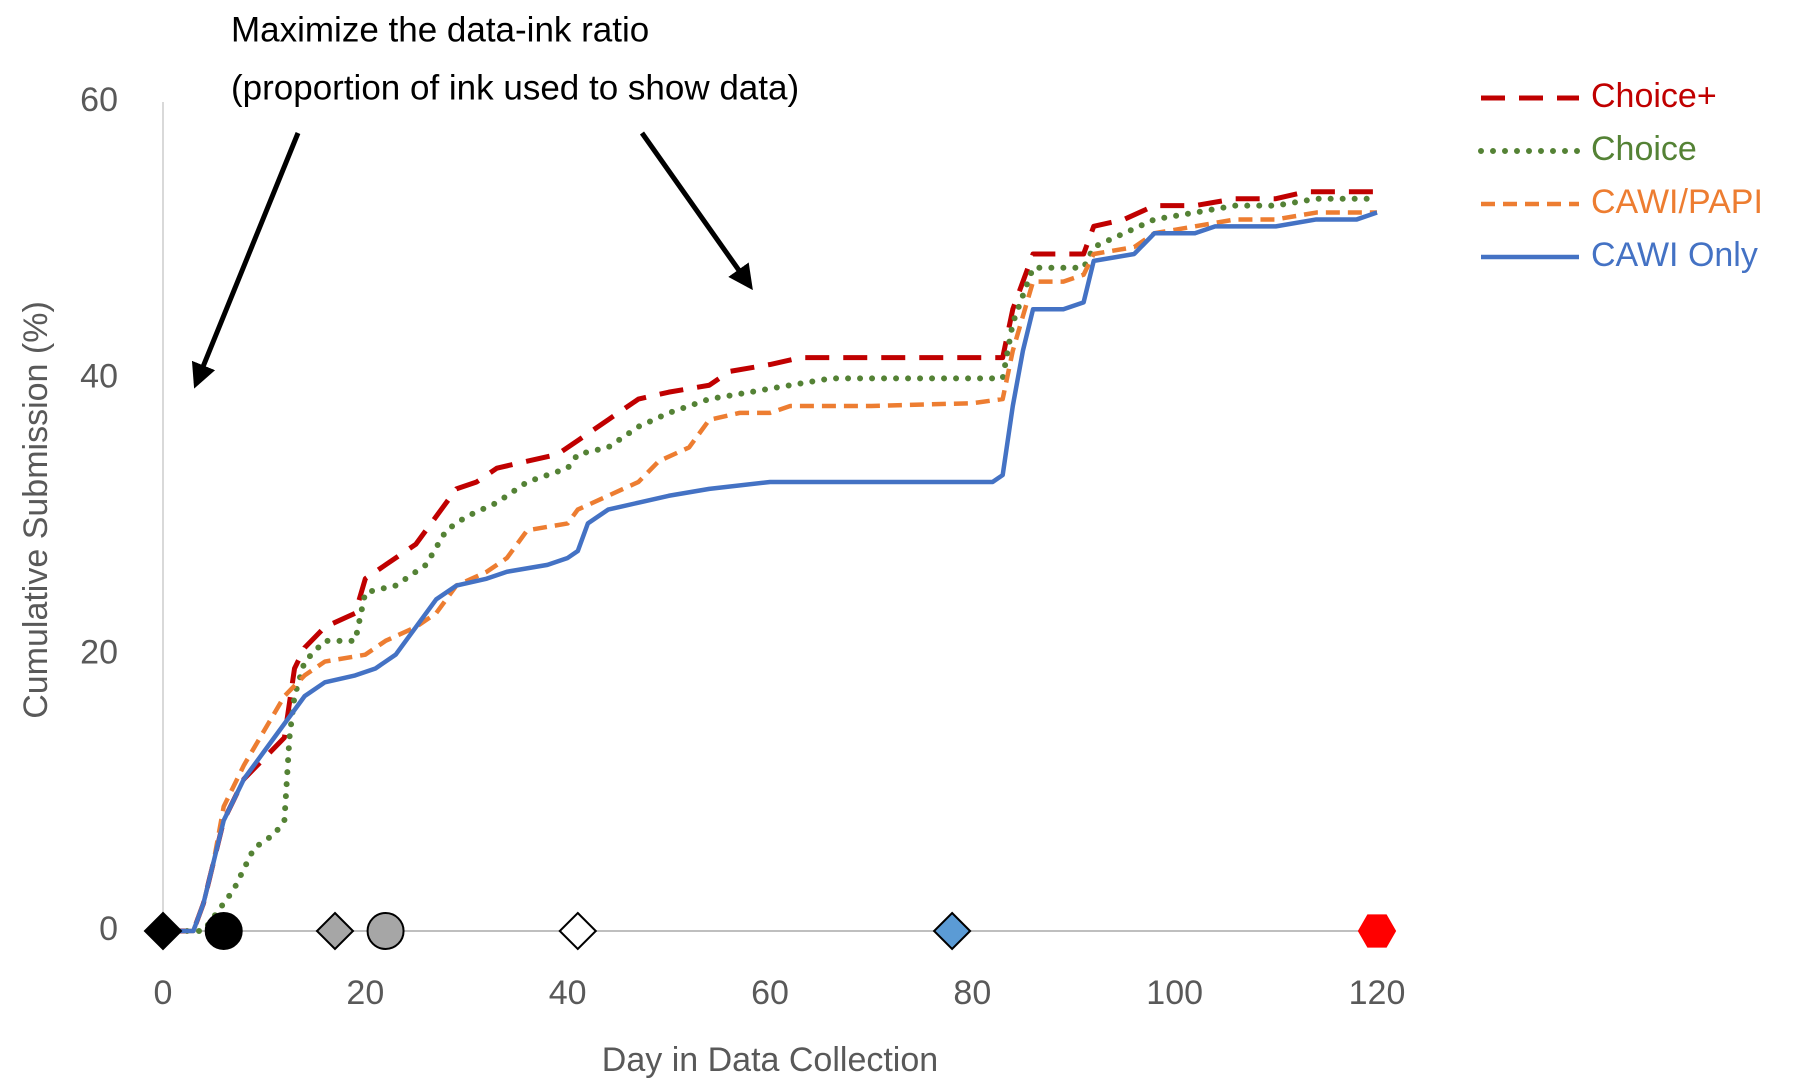 This screenshot has width=1814, height=1090. I want to click on legend-label: Choice+, so click(1654, 96).